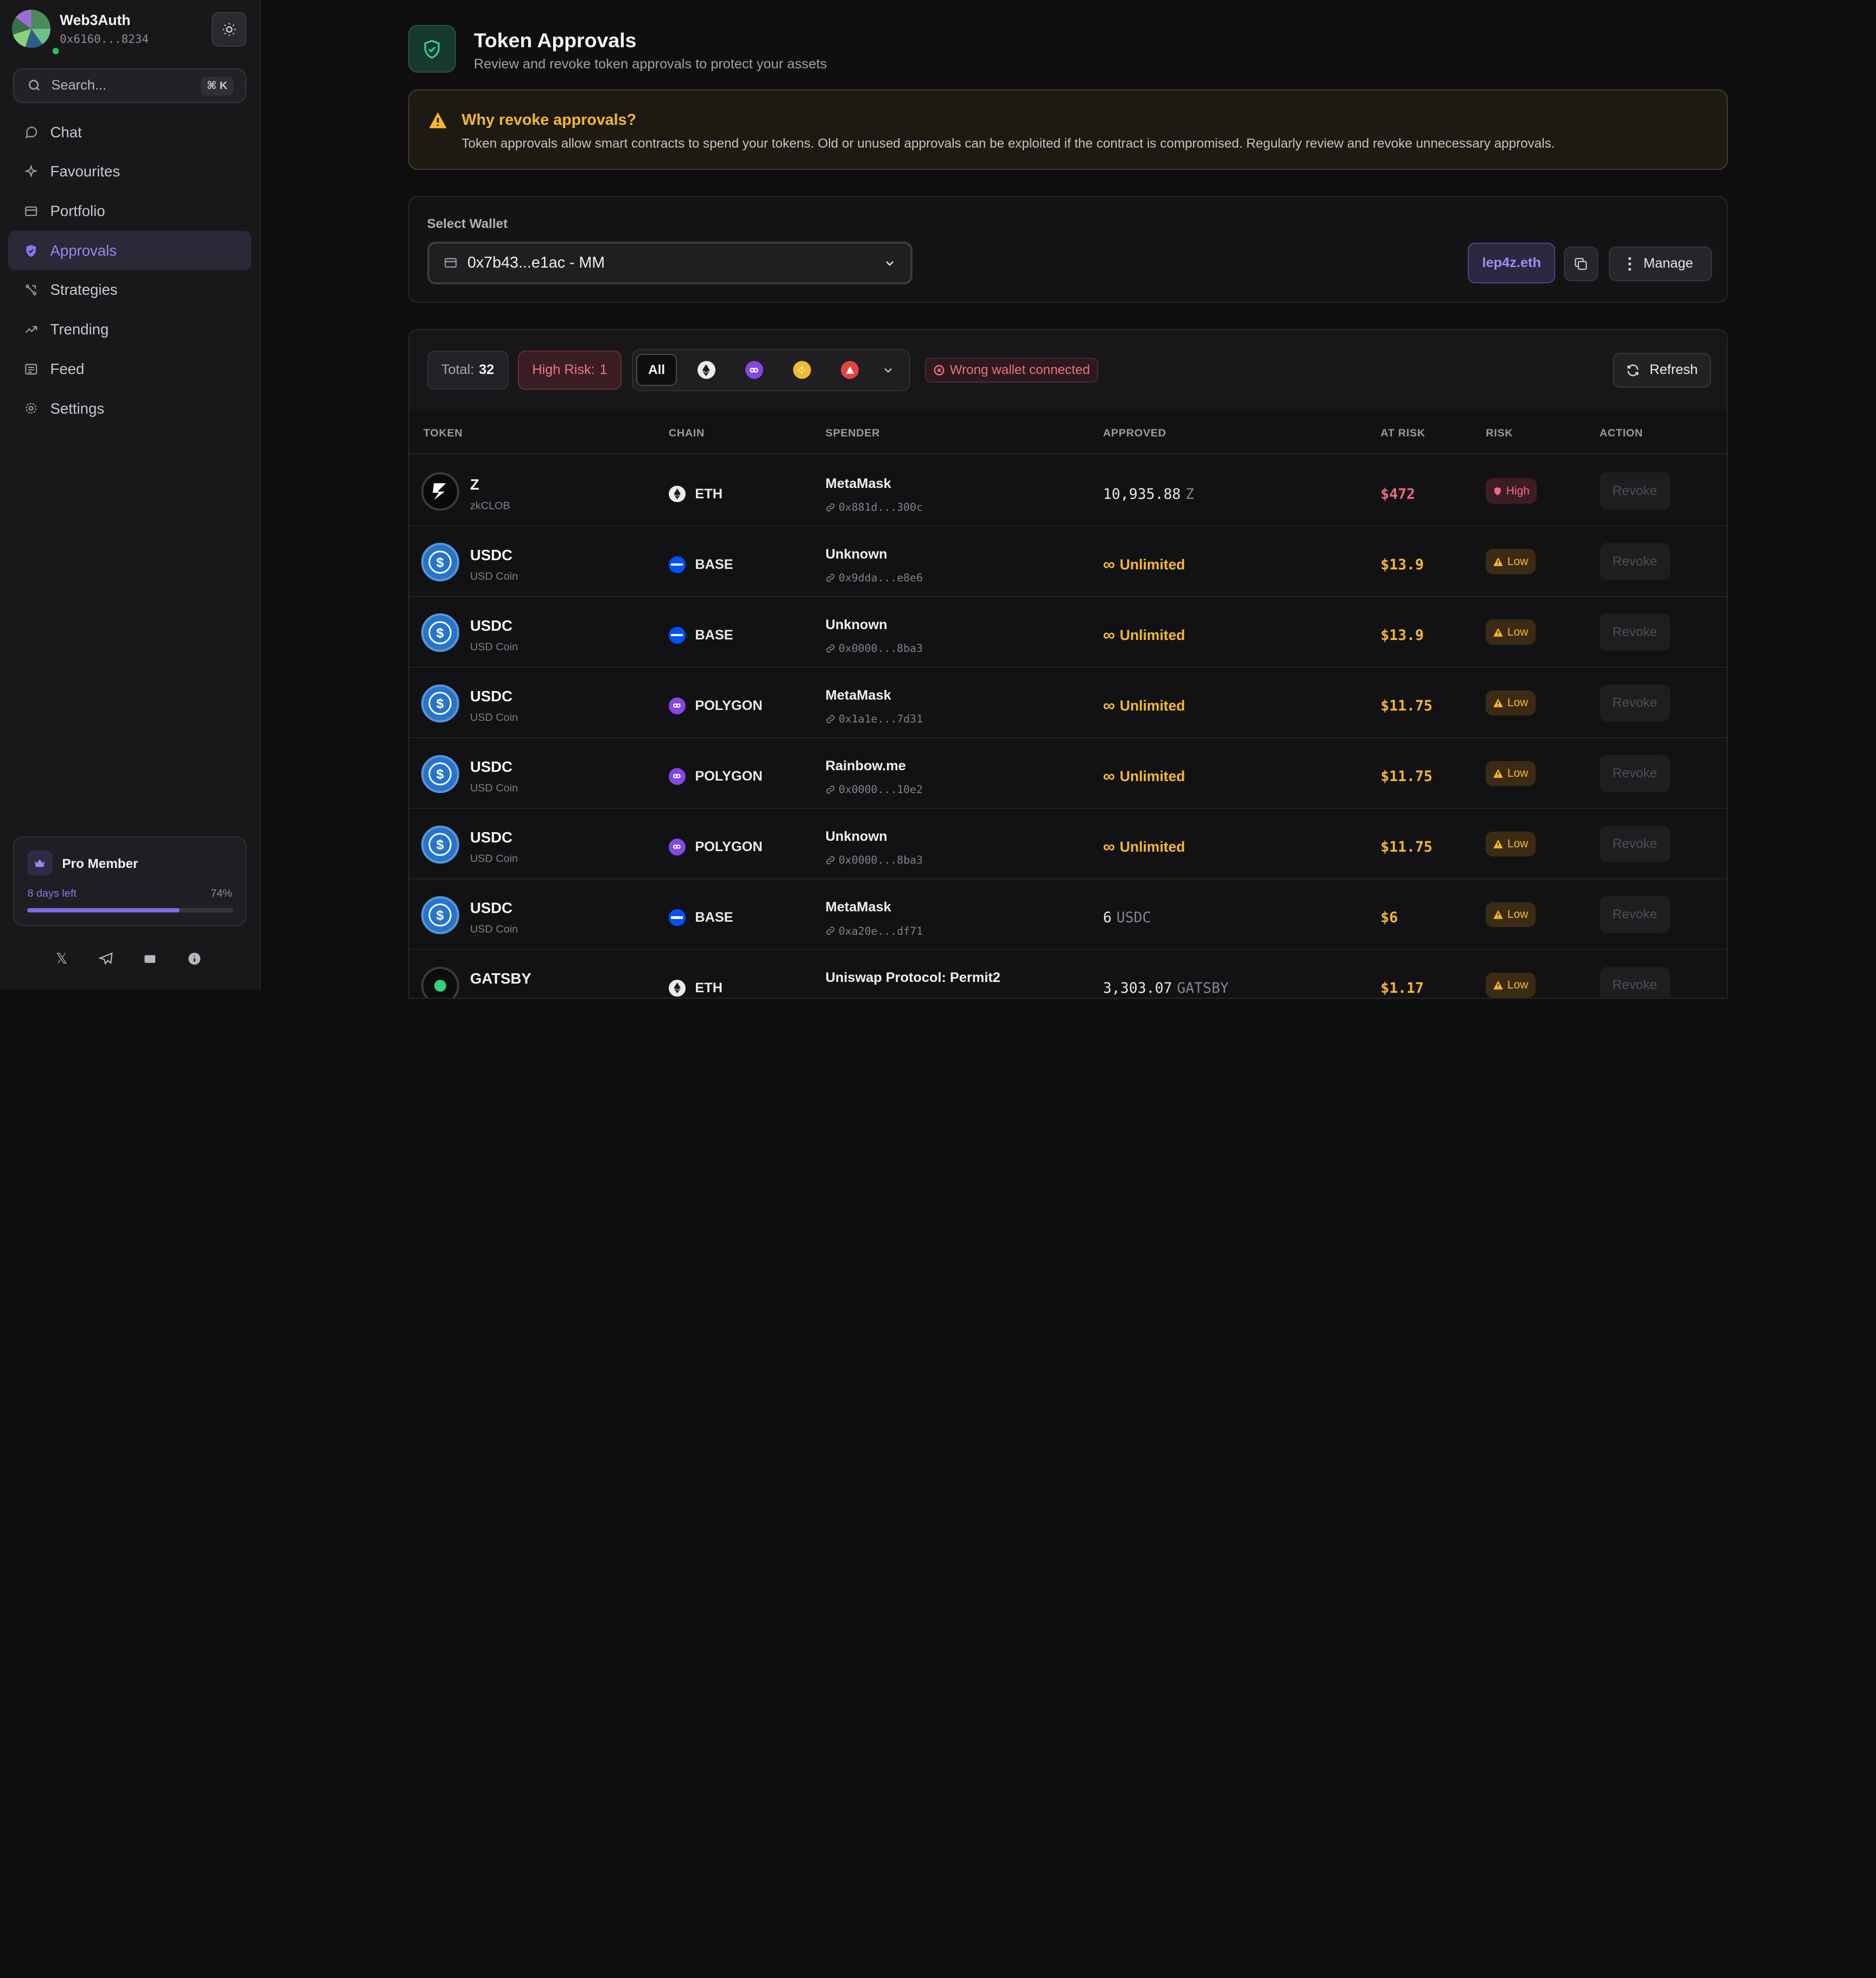 This screenshot has height=1978, width=1876. What do you see at coordinates (31, 132) in the screenshot?
I see `chat-icon` at bounding box center [31, 132].